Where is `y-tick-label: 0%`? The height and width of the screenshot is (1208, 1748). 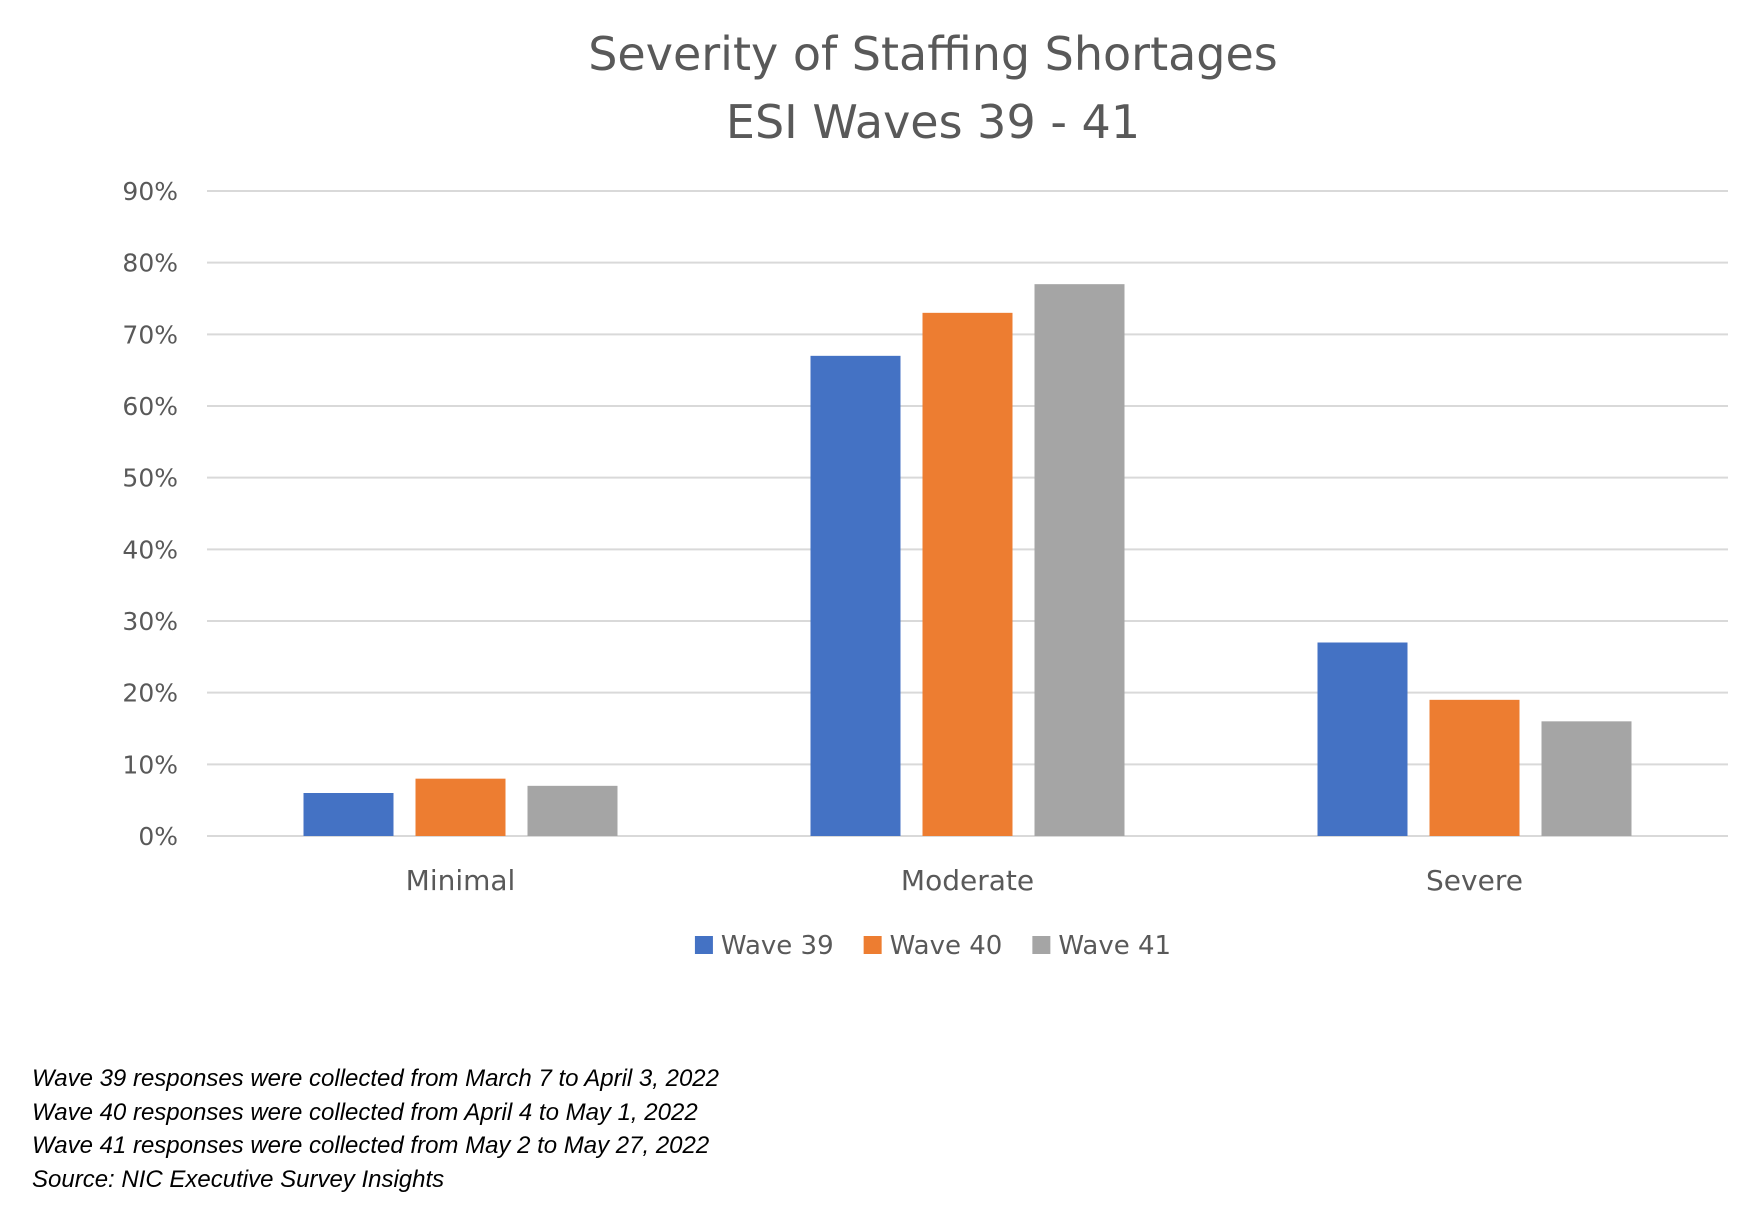
y-tick-label: 0% is located at coordinates (158, 836).